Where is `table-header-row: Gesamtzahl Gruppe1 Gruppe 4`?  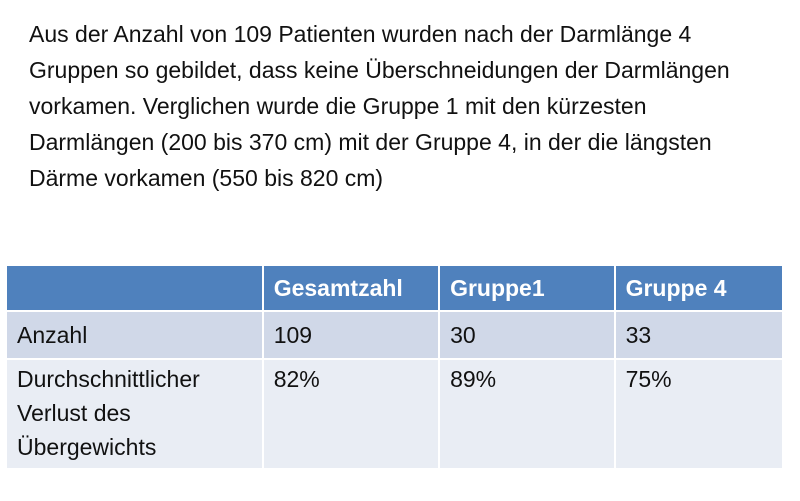 table-header-row: Gesamtzahl Gruppe1 Gruppe 4 is located at coordinates (394, 289).